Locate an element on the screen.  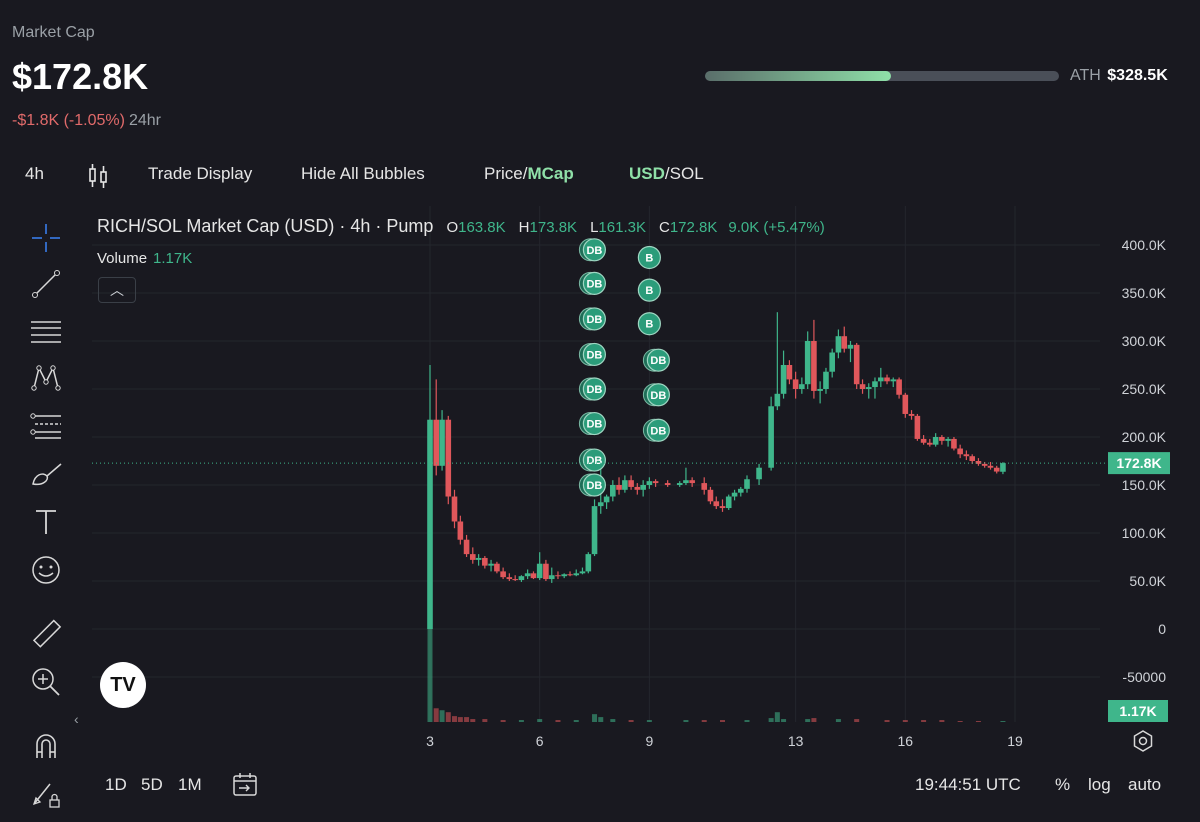
y-tick-label: 0 is located at coordinates (1162, 629).